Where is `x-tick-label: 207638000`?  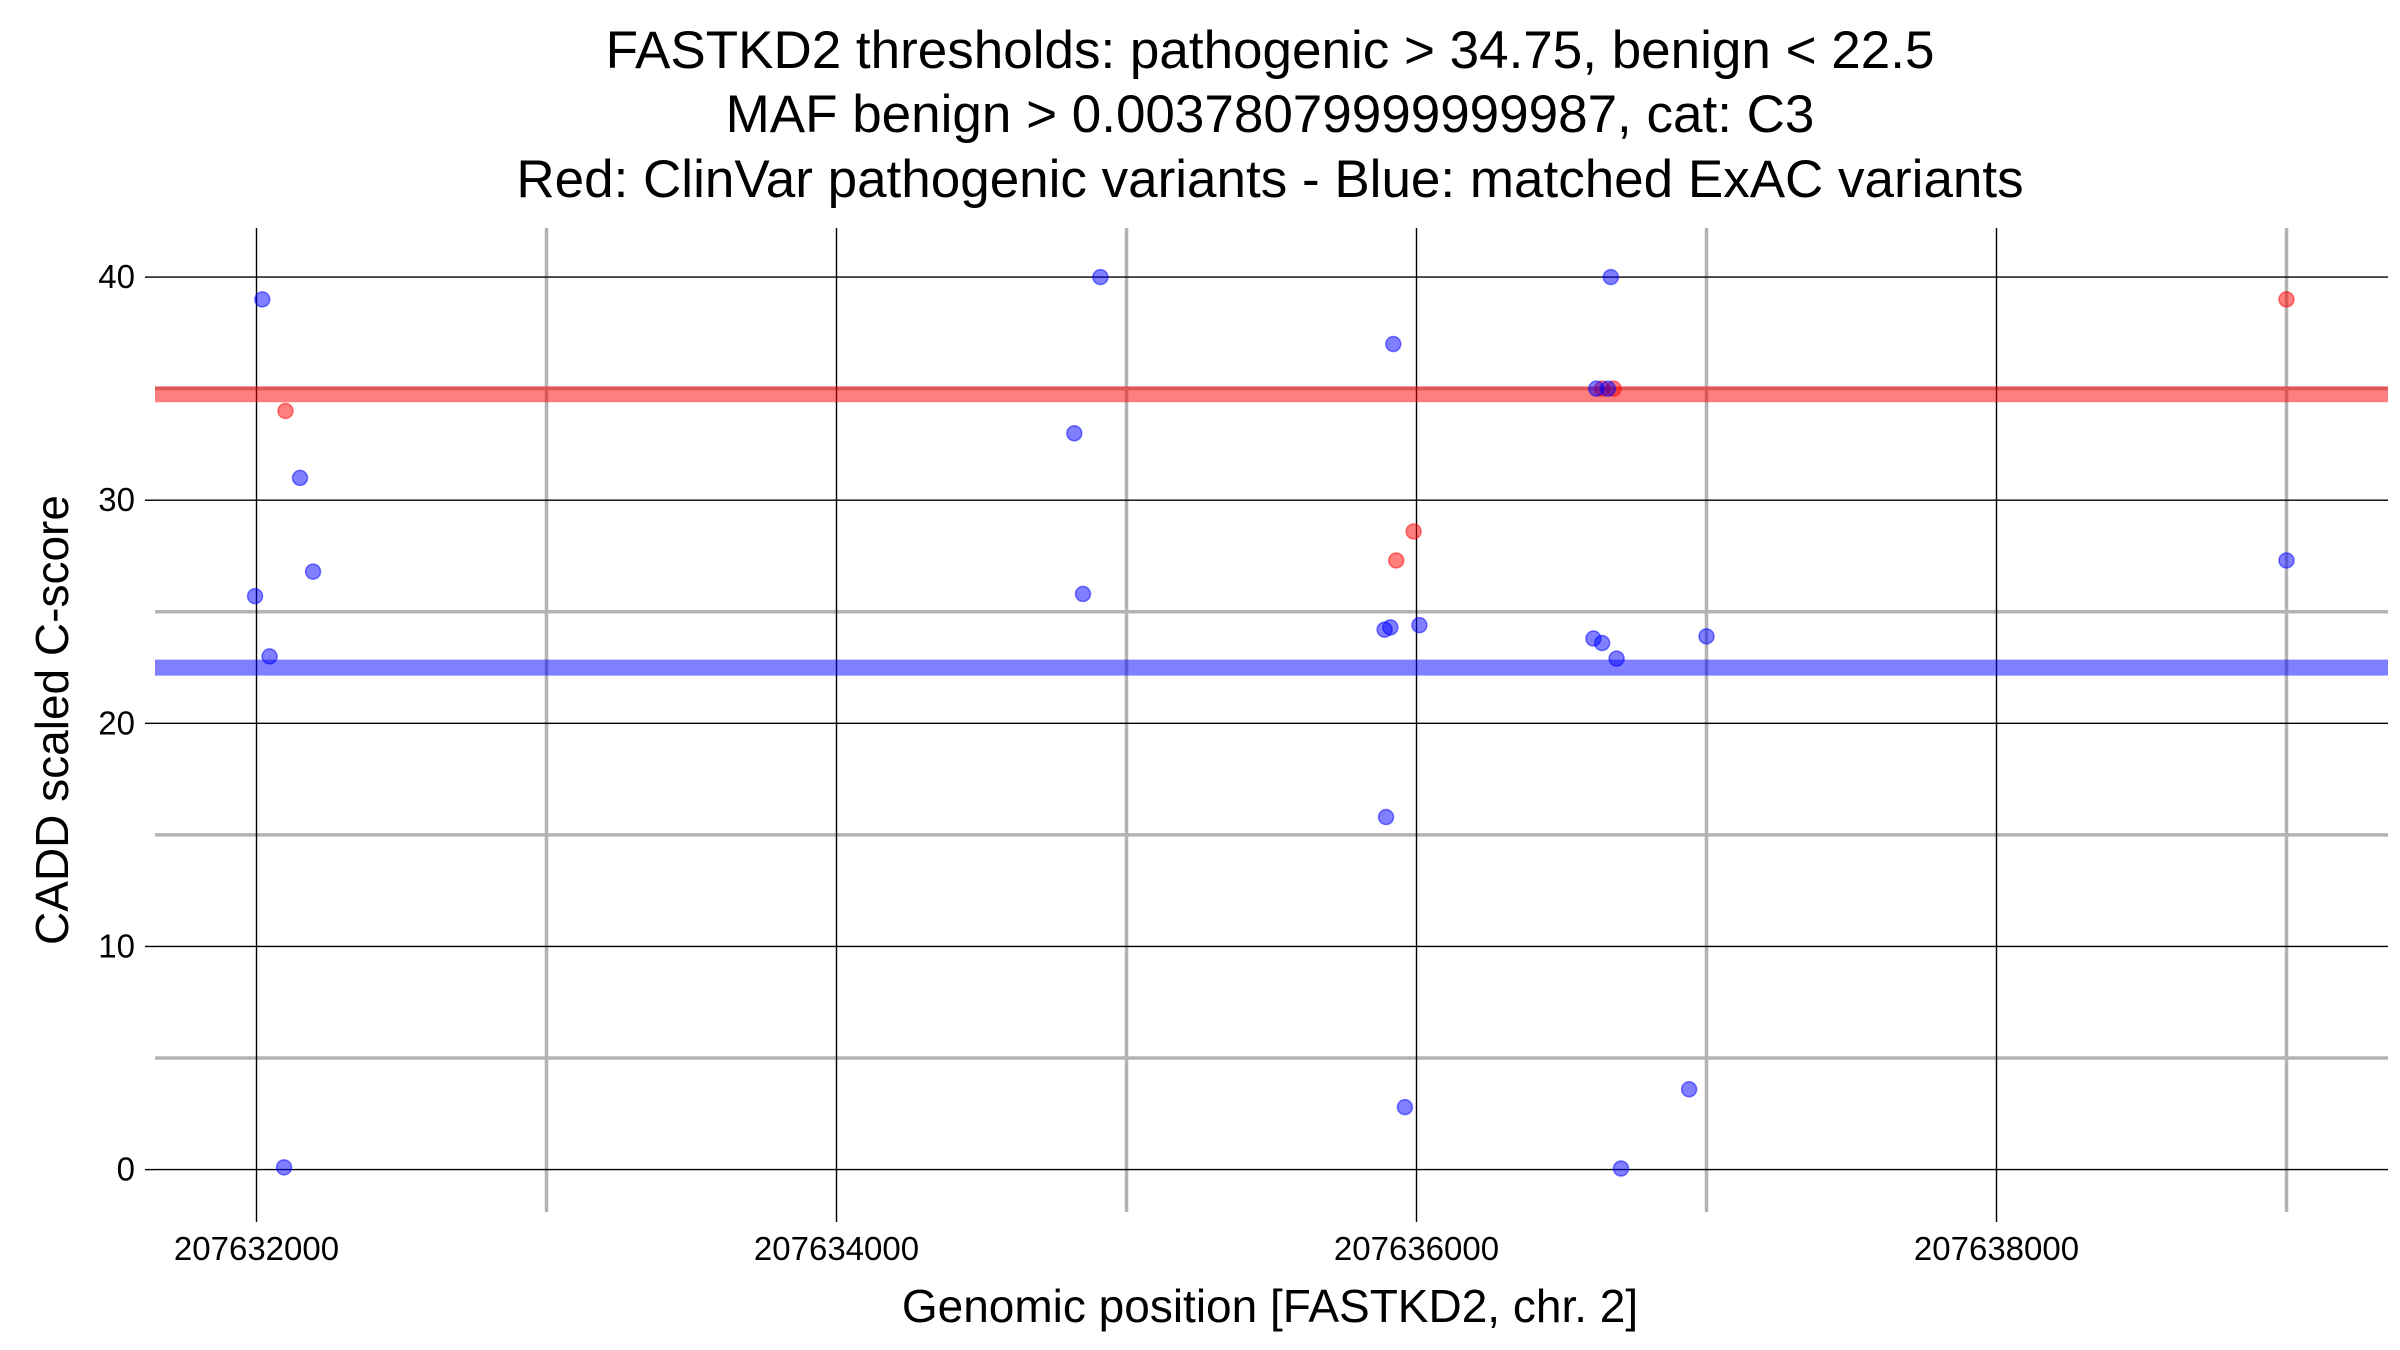 x-tick-label: 207638000 is located at coordinates (1996, 1248).